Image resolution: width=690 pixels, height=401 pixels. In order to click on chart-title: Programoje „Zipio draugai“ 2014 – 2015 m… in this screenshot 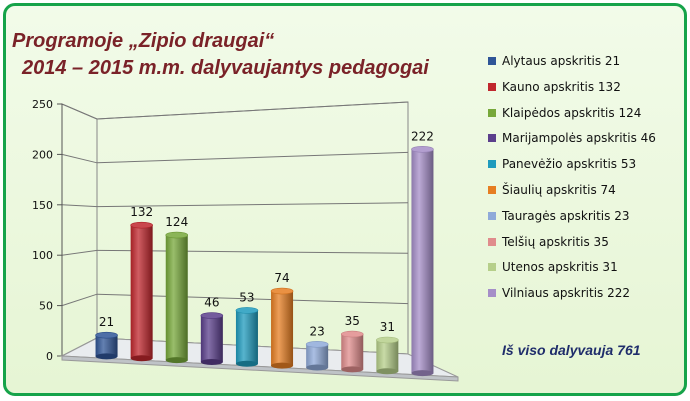, I will do `click(242, 55)`.